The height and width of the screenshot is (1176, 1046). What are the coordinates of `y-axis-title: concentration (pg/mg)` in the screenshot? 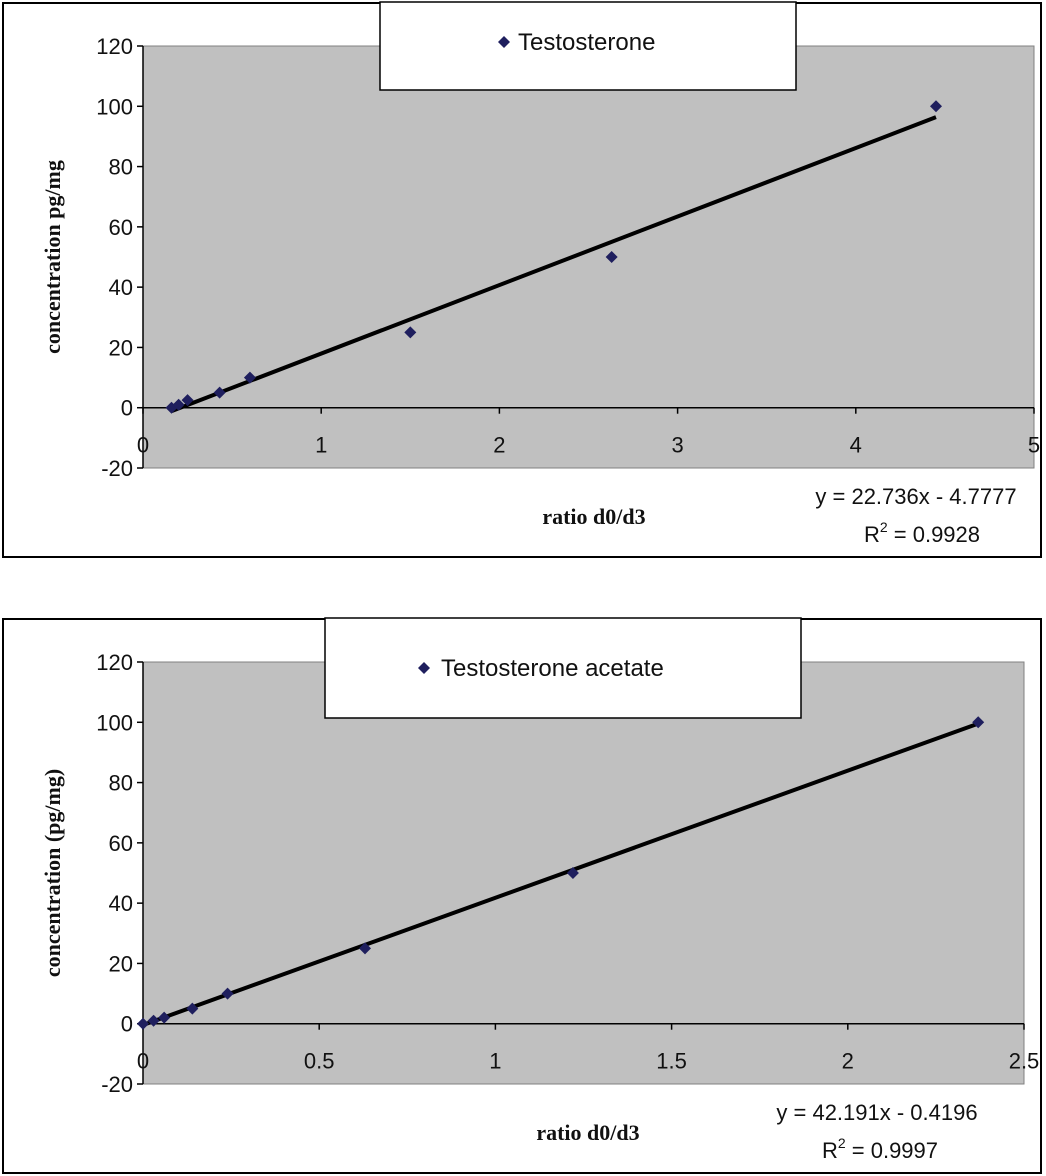 It's located at (52, 873).